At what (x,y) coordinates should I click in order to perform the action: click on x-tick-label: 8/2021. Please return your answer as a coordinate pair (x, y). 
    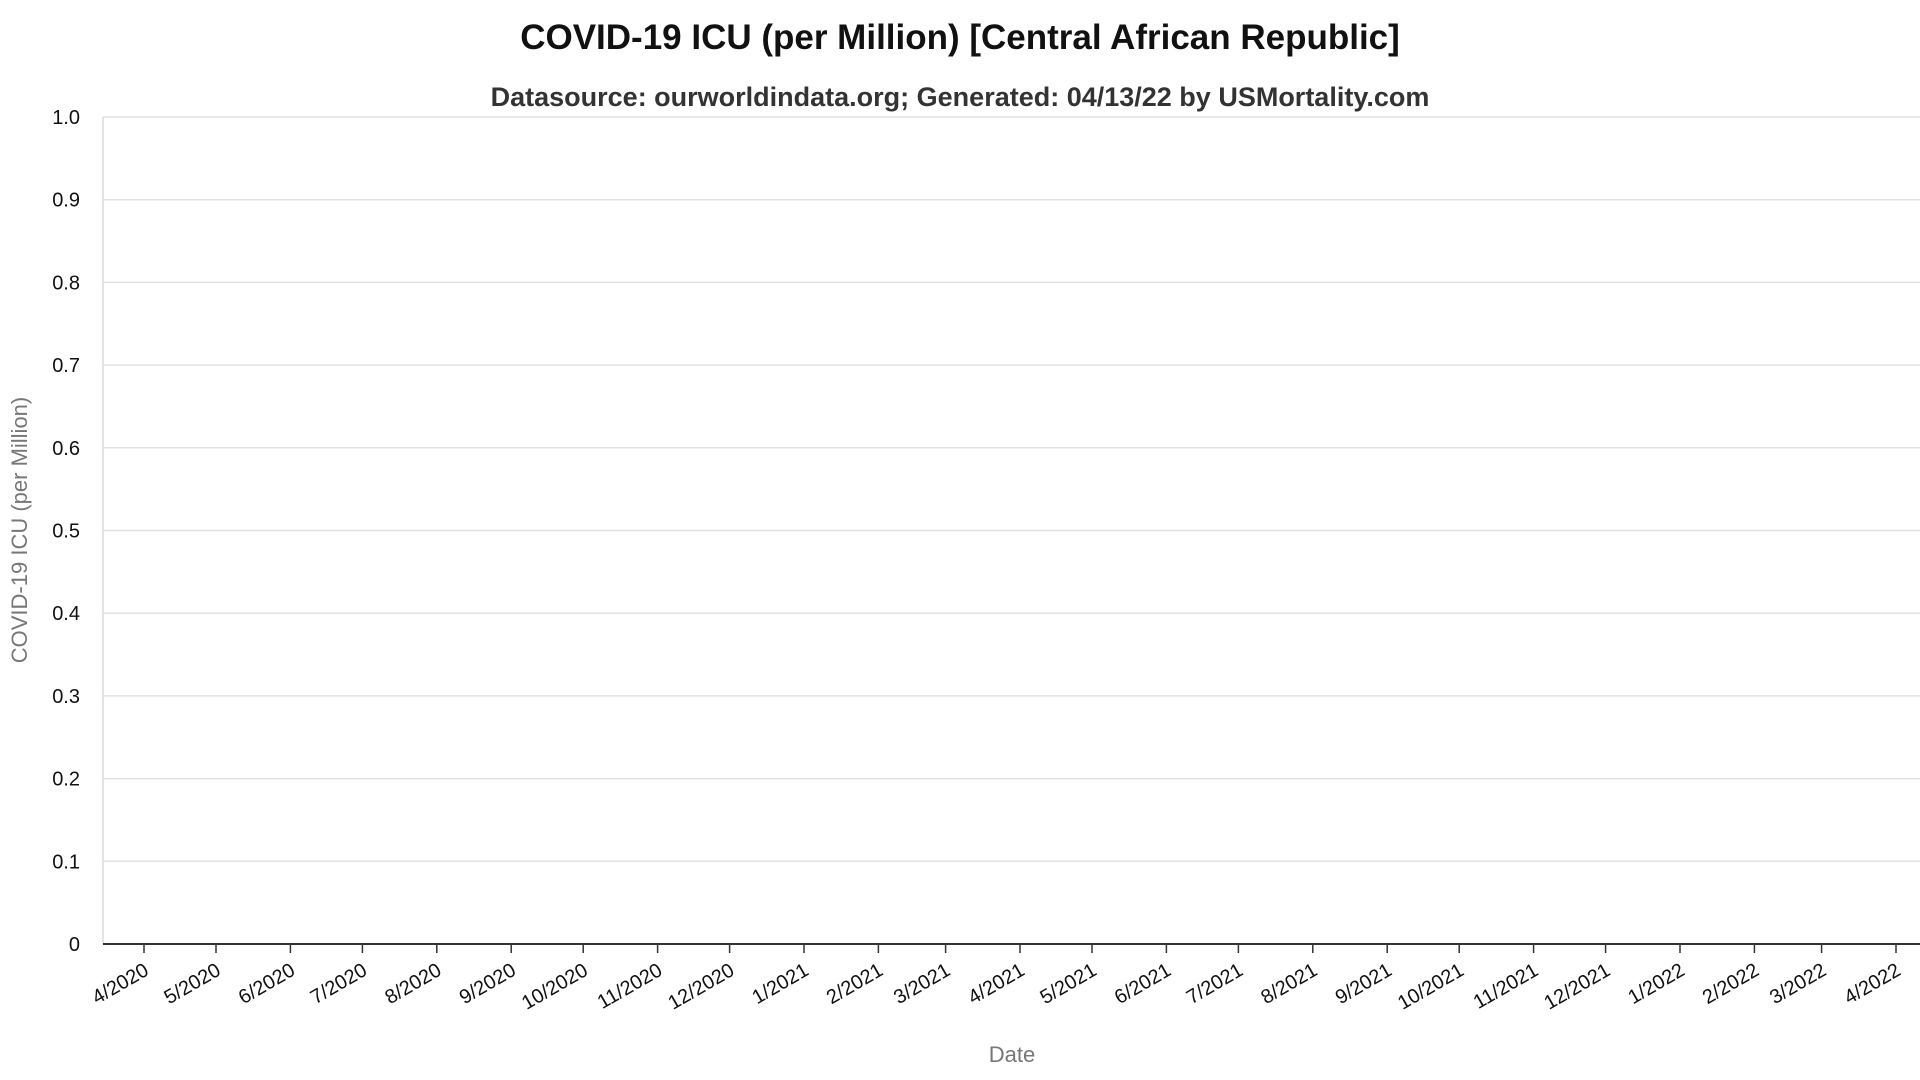
    Looking at the image, I should click on (1289, 984).